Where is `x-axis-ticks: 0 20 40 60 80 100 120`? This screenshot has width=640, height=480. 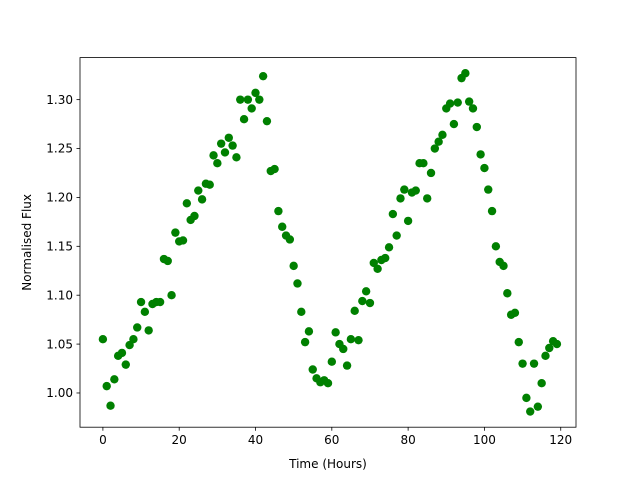
x-axis-ticks: 0 20 40 60 80 100 120 is located at coordinates (335, 437).